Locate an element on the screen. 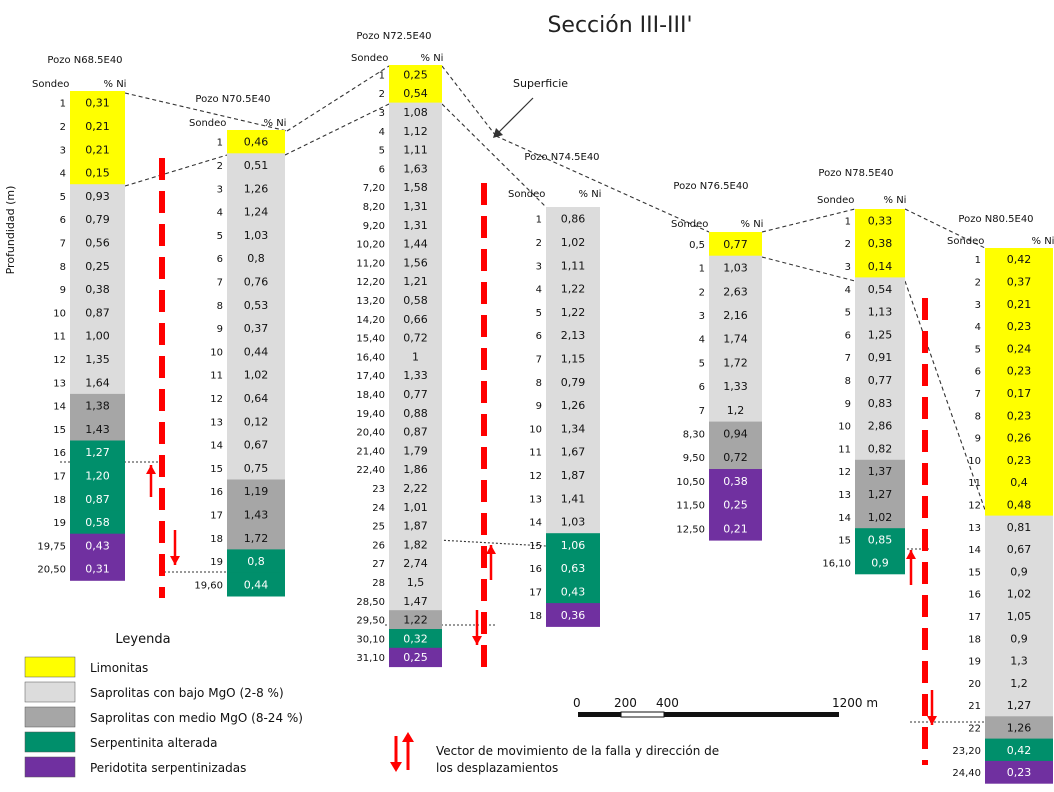  depth-label: 3 is located at coordinates (539, 266).